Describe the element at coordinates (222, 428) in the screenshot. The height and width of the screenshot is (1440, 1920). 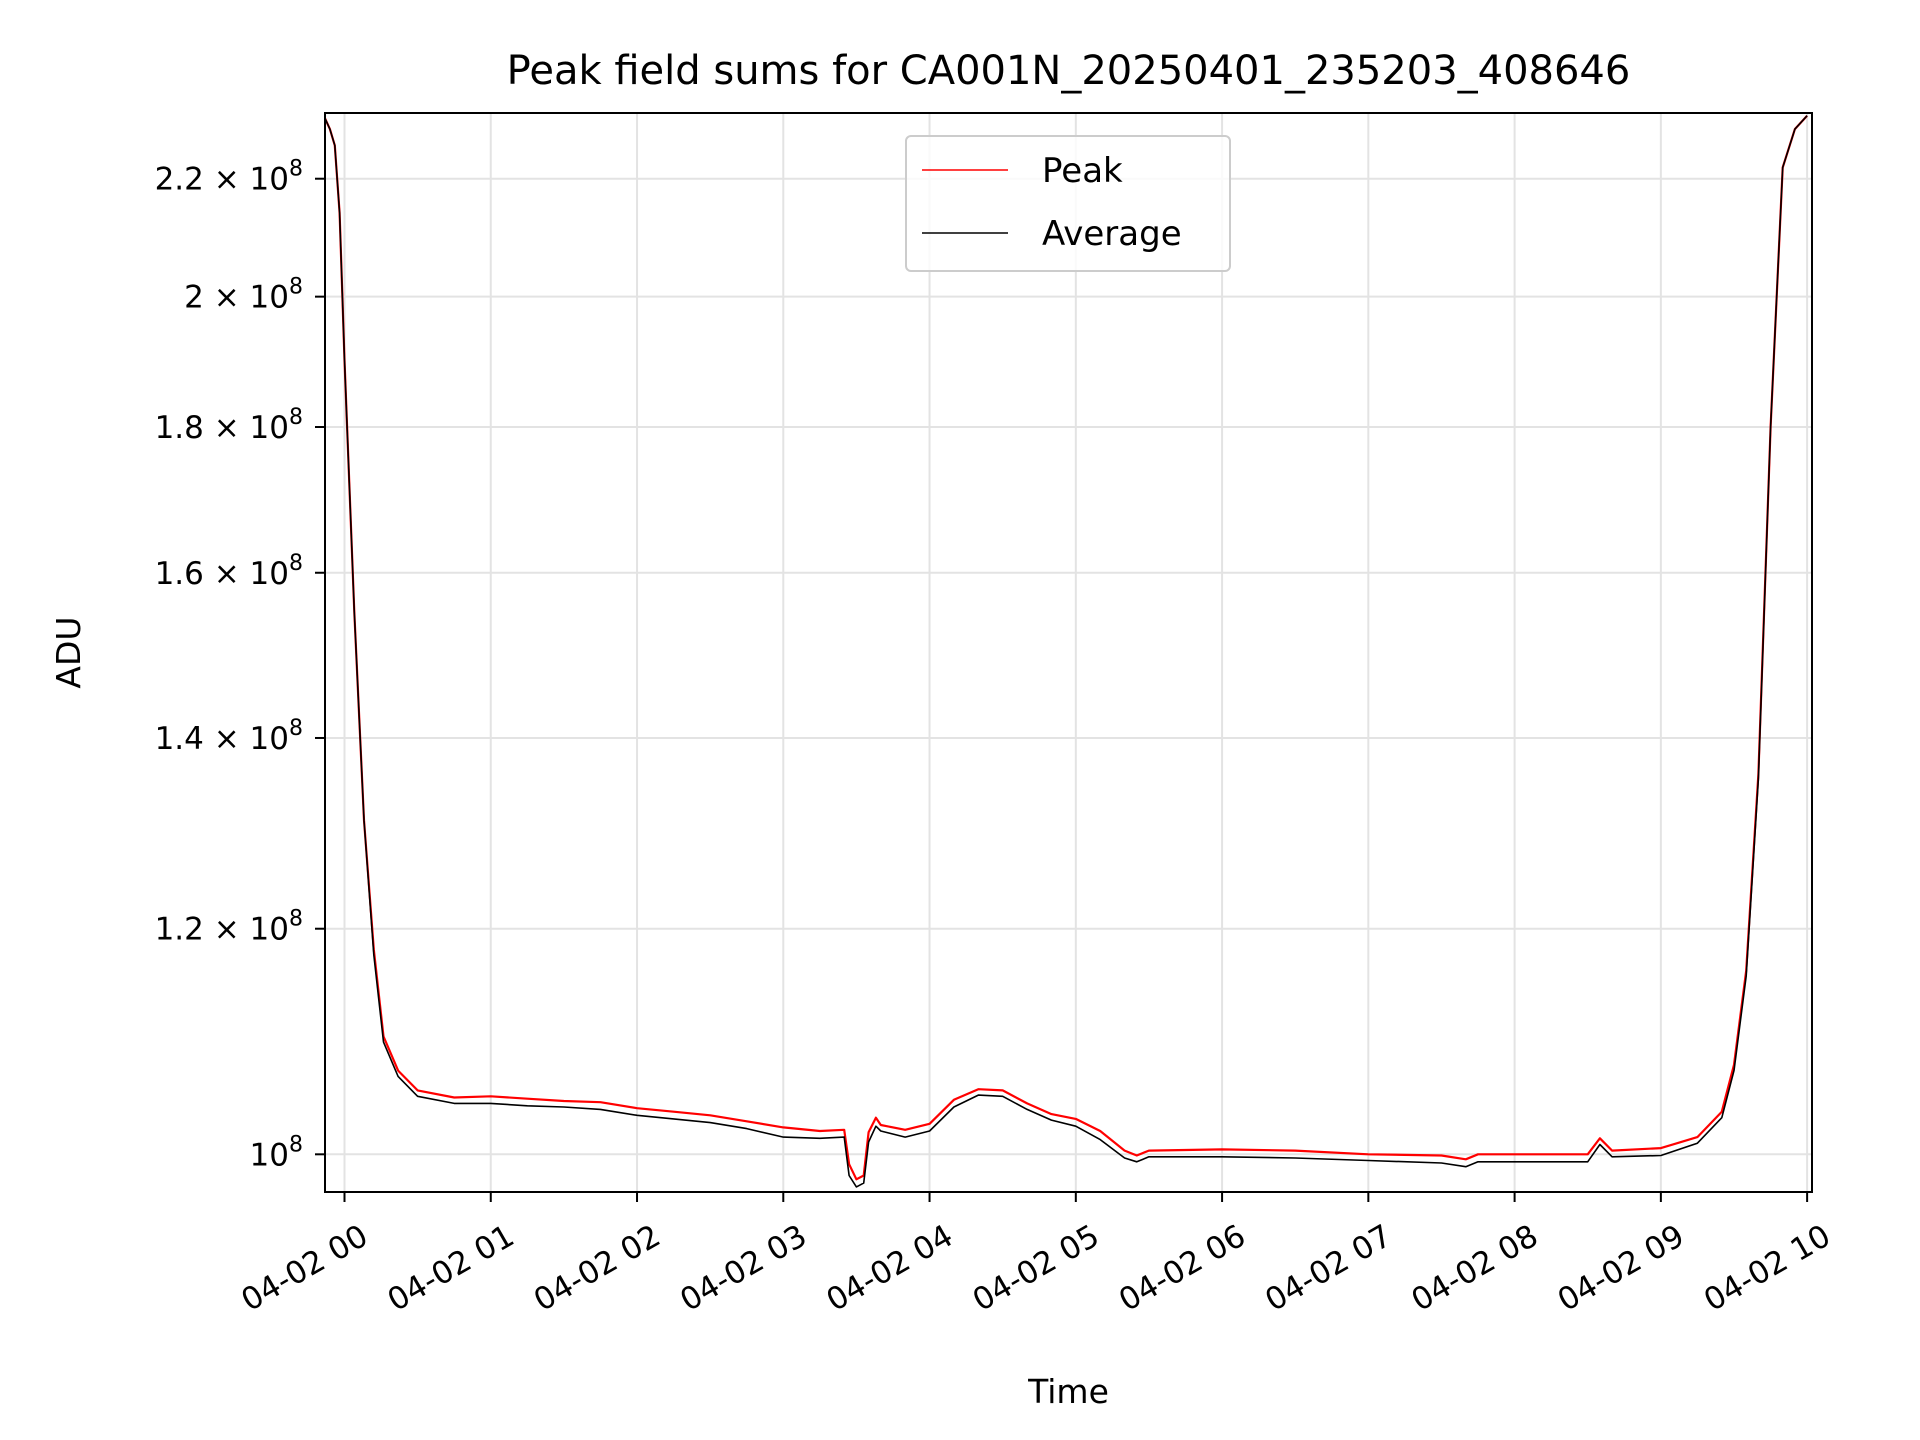
I see `y-tick-base: 1.8 × 10` at that location.